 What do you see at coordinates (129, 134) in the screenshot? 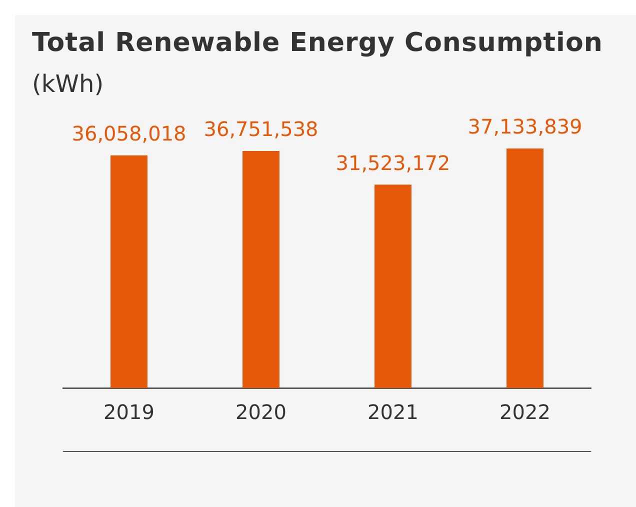
I see `data-label: 36,058,018` at bounding box center [129, 134].